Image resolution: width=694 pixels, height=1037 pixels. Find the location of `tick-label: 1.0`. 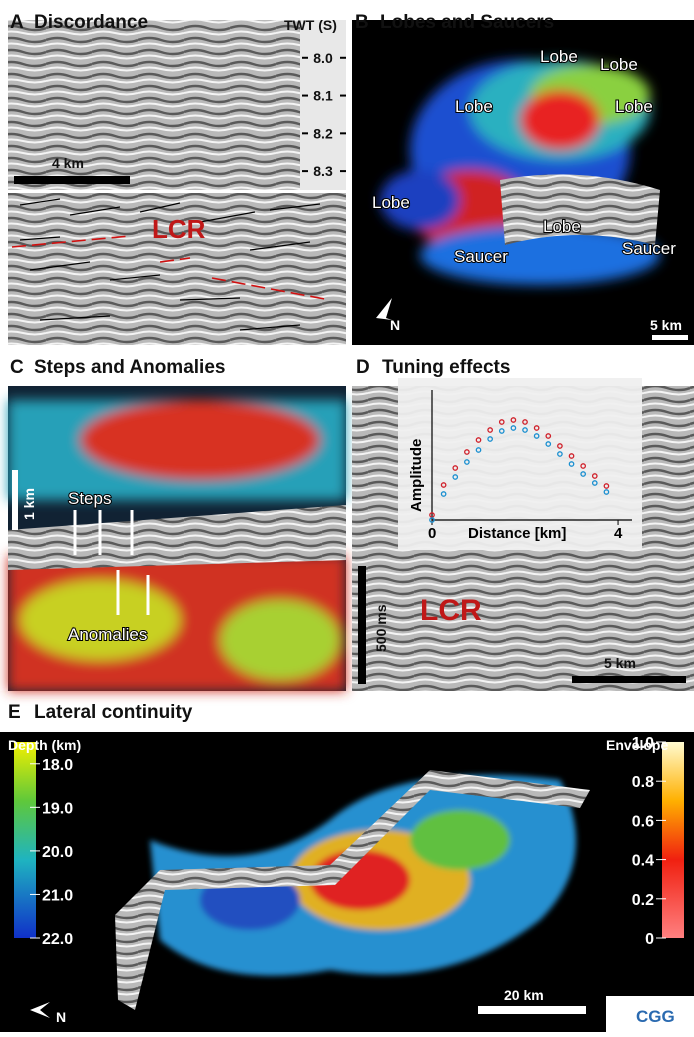

tick-label: 1.0 is located at coordinates (643, 743).